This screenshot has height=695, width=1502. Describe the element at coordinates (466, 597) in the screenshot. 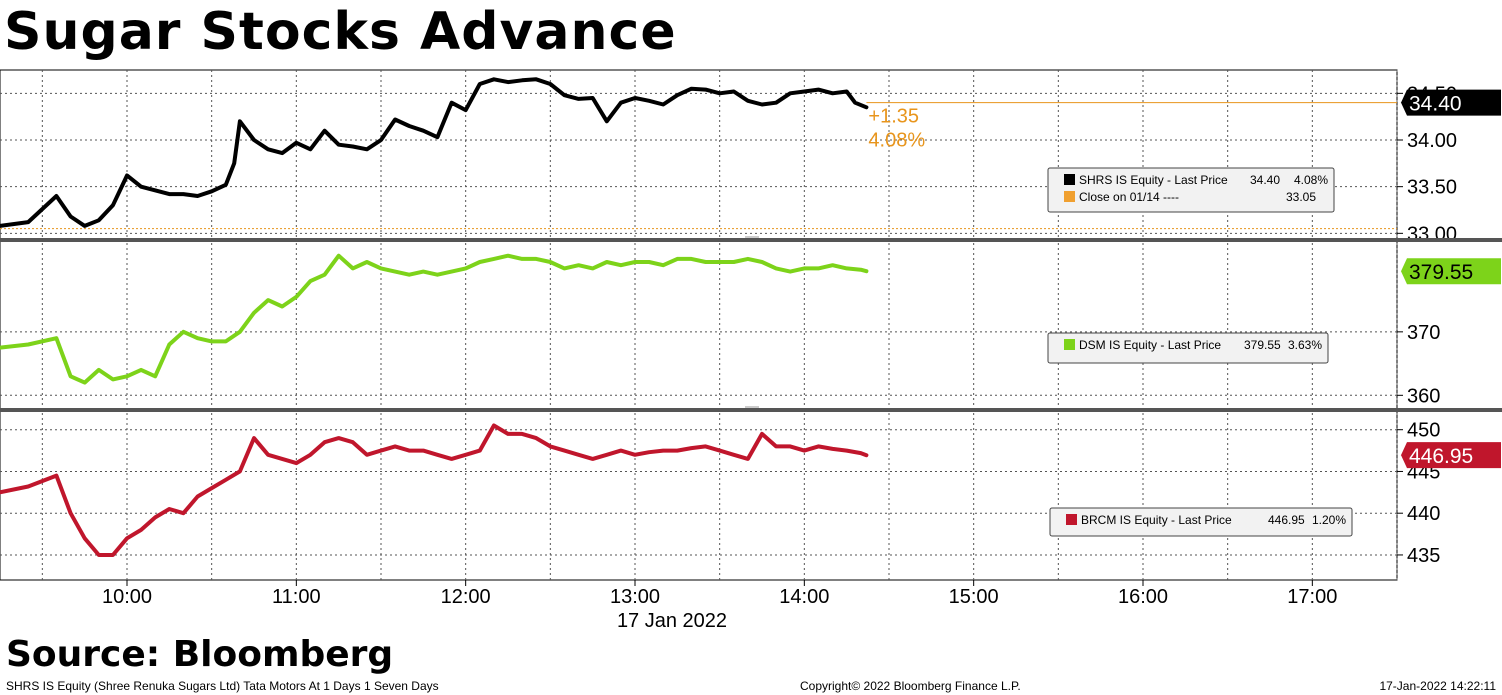

I see `x-tick-label: 12:00` at that location.